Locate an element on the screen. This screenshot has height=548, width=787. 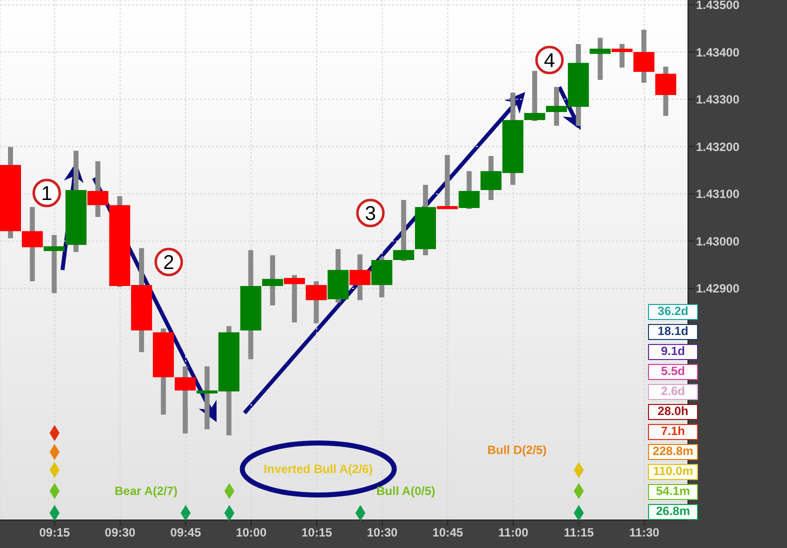
x-tick-label: 09:15 is located at coordinates (54, 533).